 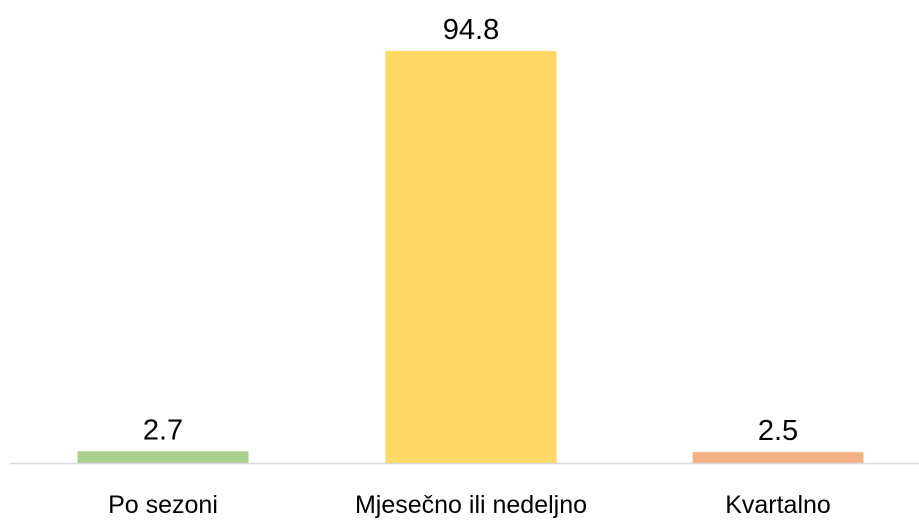 I want to click on category-label-mjesecno-ili-nedeljno: Mjesečno ili nedeljno, so click(x=471, y=505).